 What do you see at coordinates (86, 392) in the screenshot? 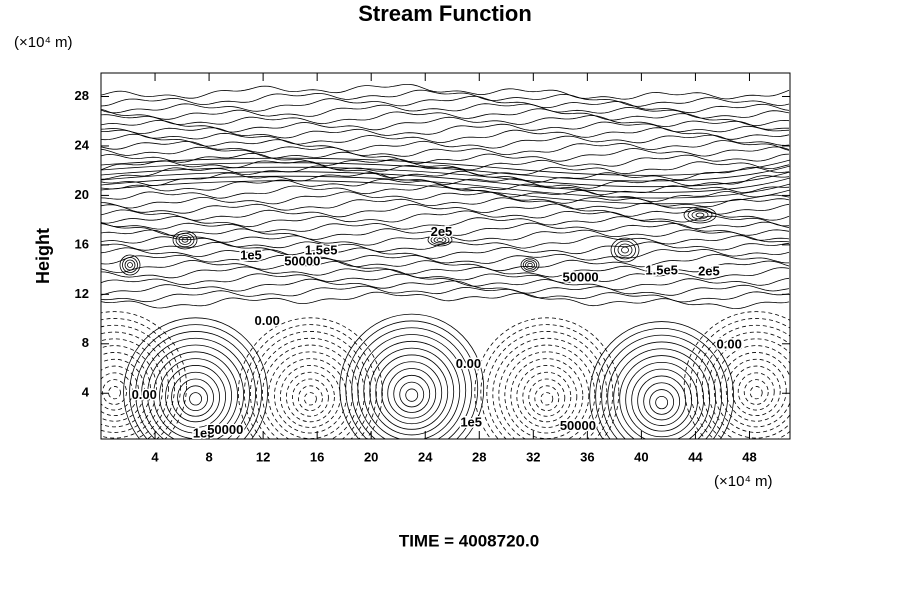
I see `y-tick-label: 4` at bounding box center [86, 392].